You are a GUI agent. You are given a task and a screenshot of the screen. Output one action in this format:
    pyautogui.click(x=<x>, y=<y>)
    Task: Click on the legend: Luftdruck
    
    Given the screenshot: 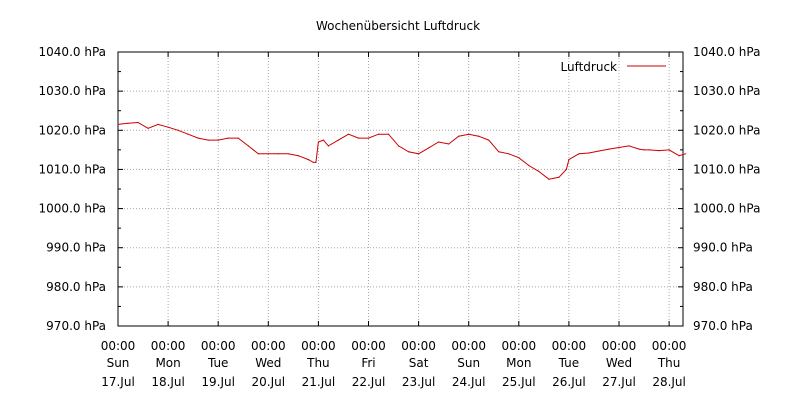 What is the action you would take?
    pyautogui.click(x=613, y=67)
    